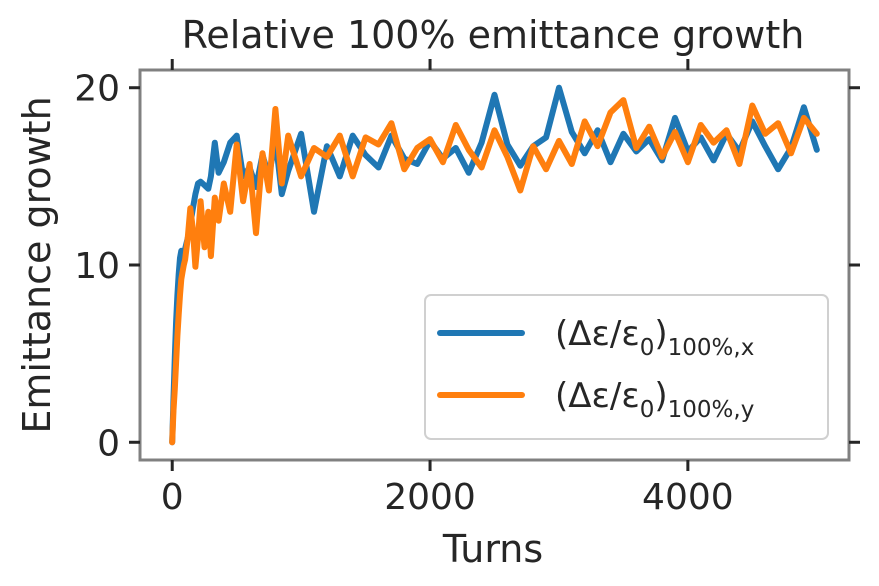 The image size is (879, 586). I want to click on legend: (Δε/ε0)100%,x (Δε/ε0)100%,y, so click(626, 367).